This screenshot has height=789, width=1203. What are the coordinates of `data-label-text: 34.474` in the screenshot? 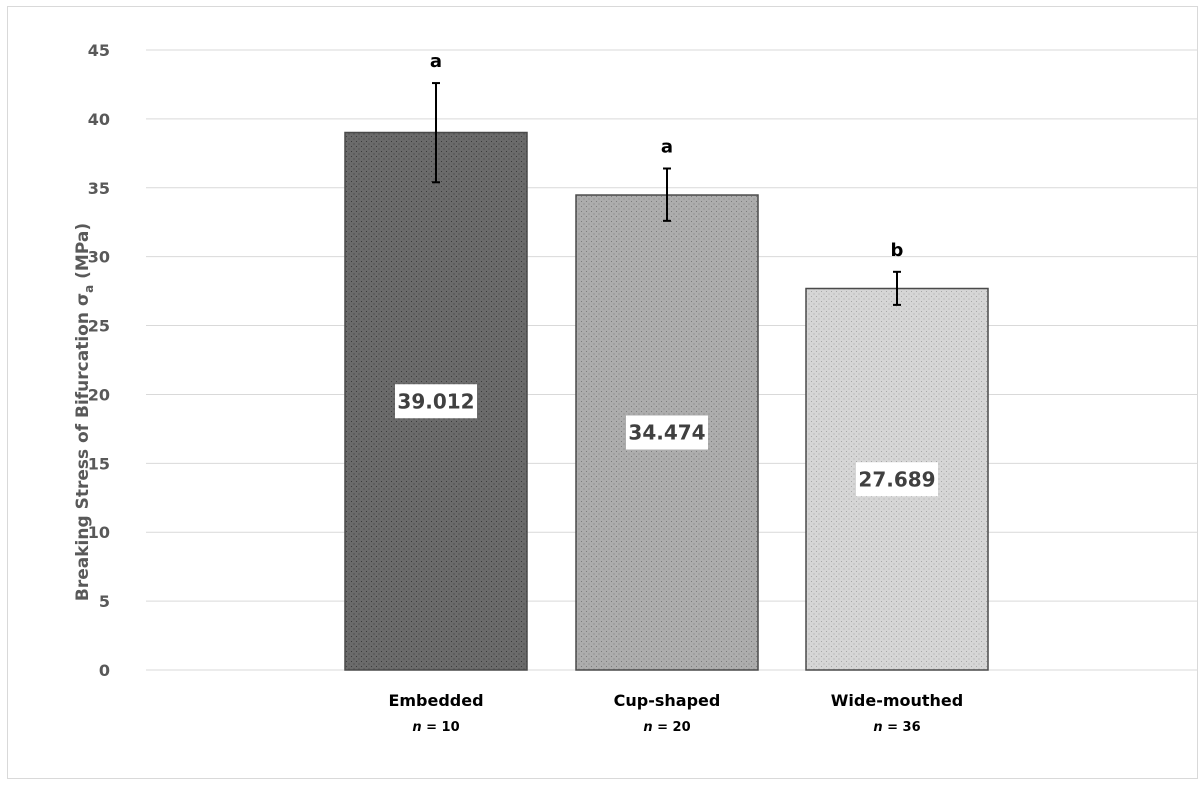 It's located at (666, 433).